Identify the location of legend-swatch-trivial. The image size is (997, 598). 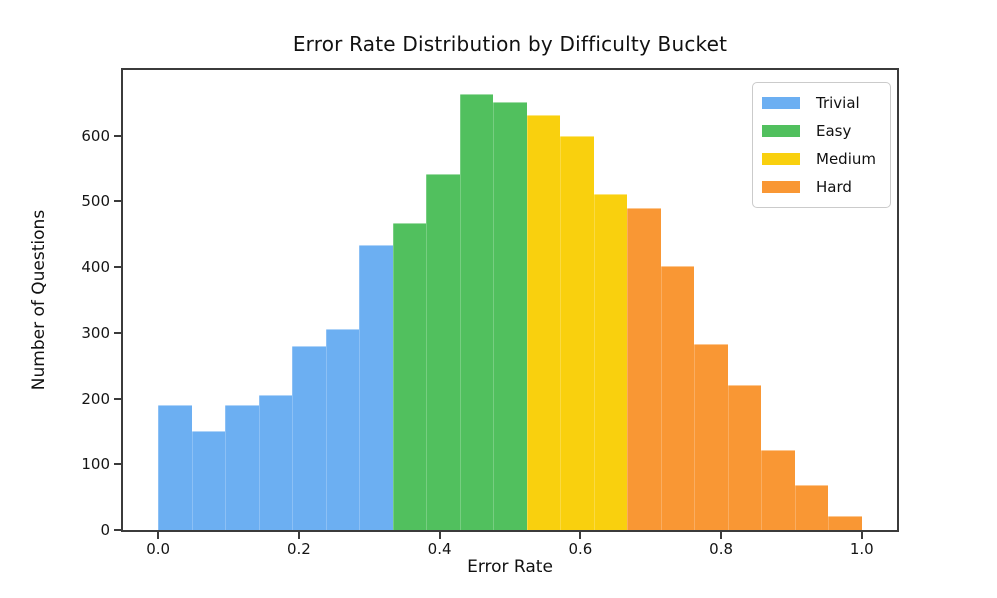
(781, 103).